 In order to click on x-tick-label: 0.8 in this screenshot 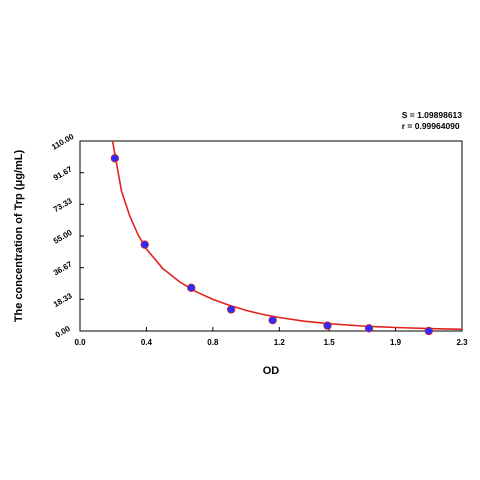, I will do `click(213, 342)`.